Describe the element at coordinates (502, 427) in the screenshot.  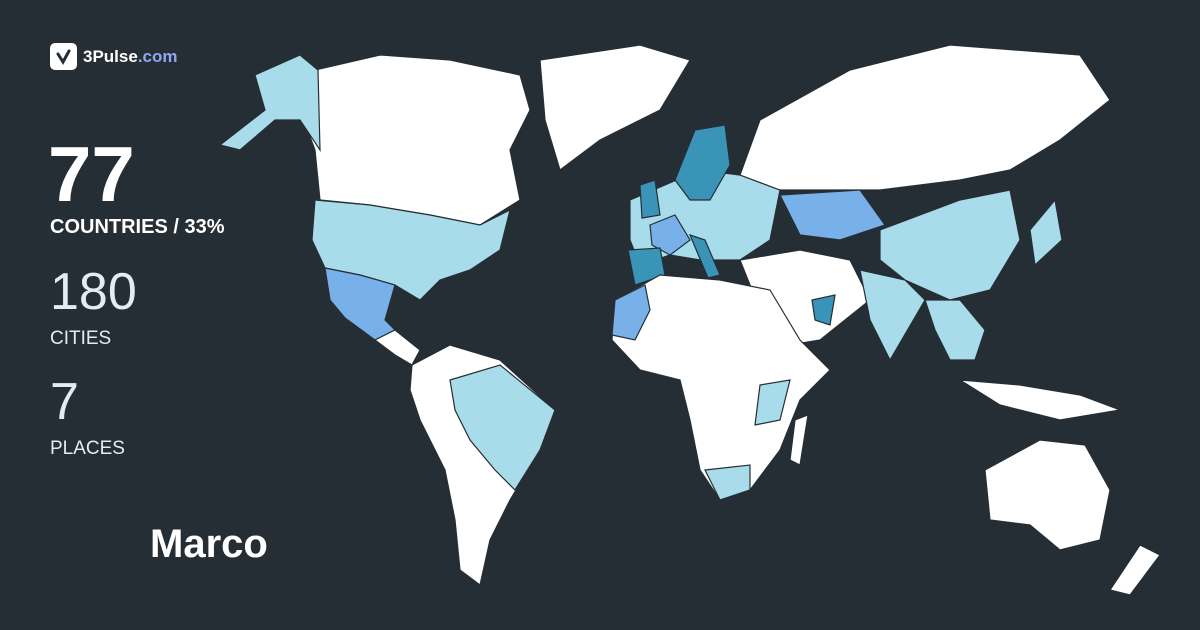
I see `region-brazil` at that location.